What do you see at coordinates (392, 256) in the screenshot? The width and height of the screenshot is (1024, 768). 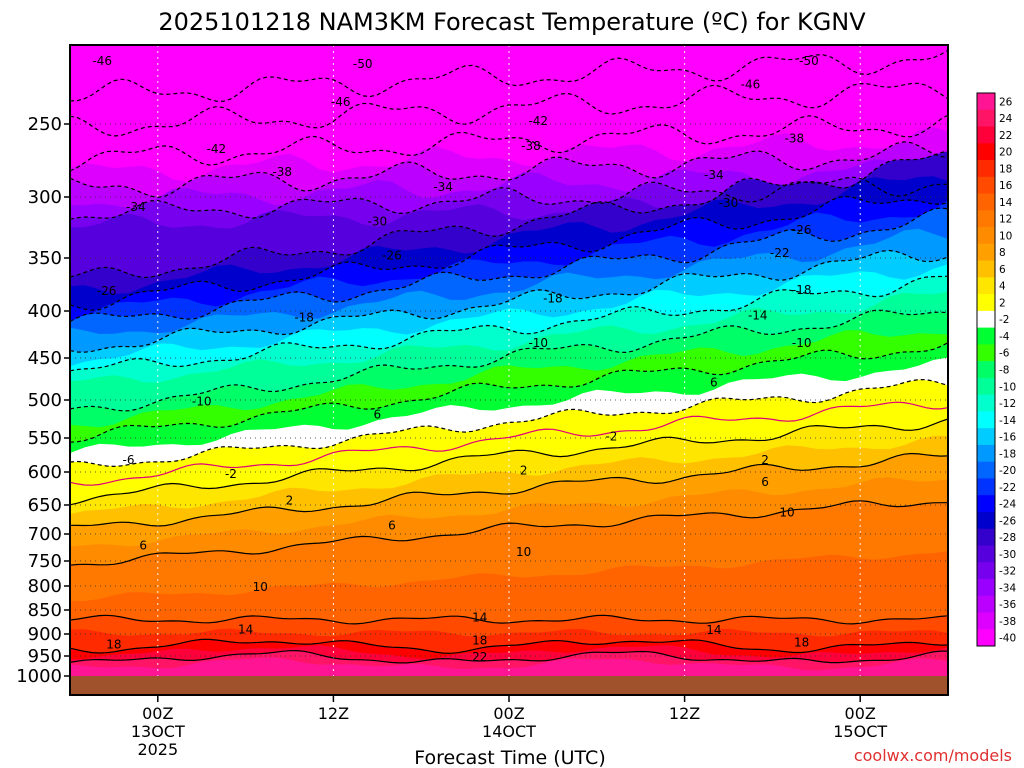 I see `isotherm-label: -26` at bounding box center [392, 256].